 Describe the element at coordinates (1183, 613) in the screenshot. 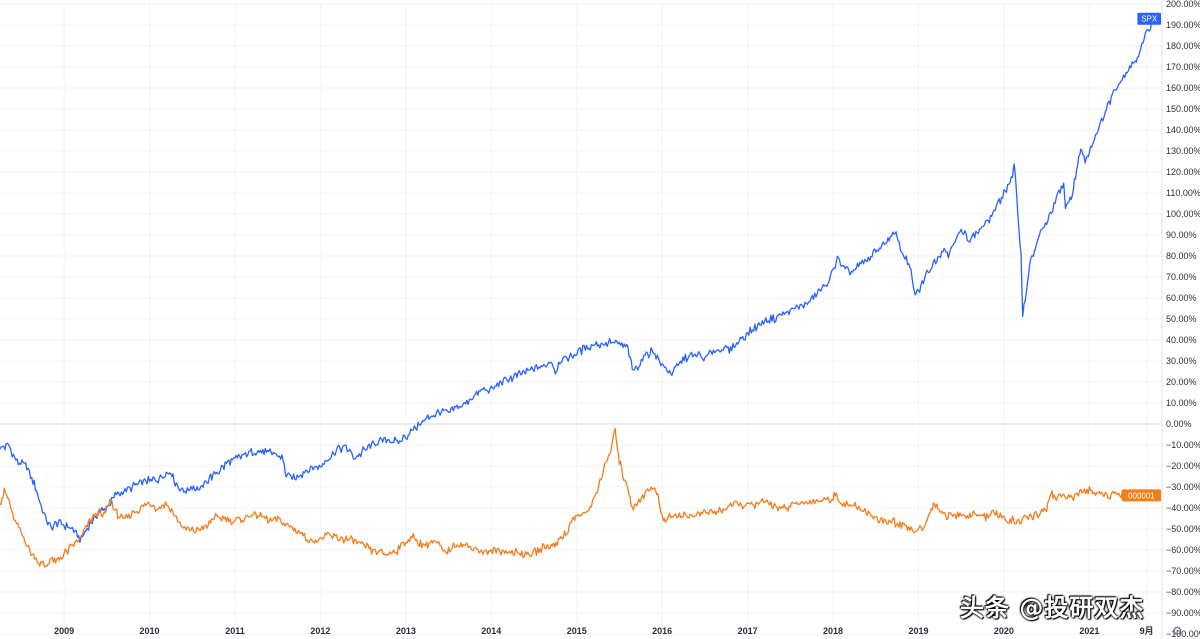

I see `y-tick-label: −90.00%` at that location.